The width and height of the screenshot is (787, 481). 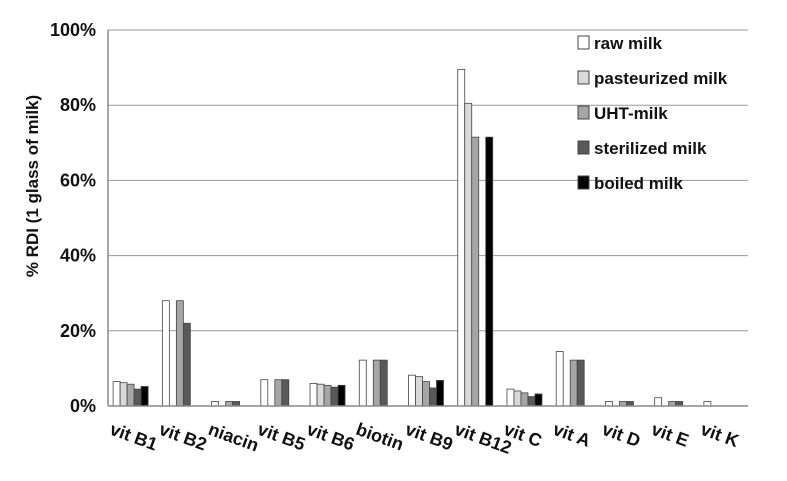 I want to click on x-tick-label: vit B1, so click(x=133, y=437).